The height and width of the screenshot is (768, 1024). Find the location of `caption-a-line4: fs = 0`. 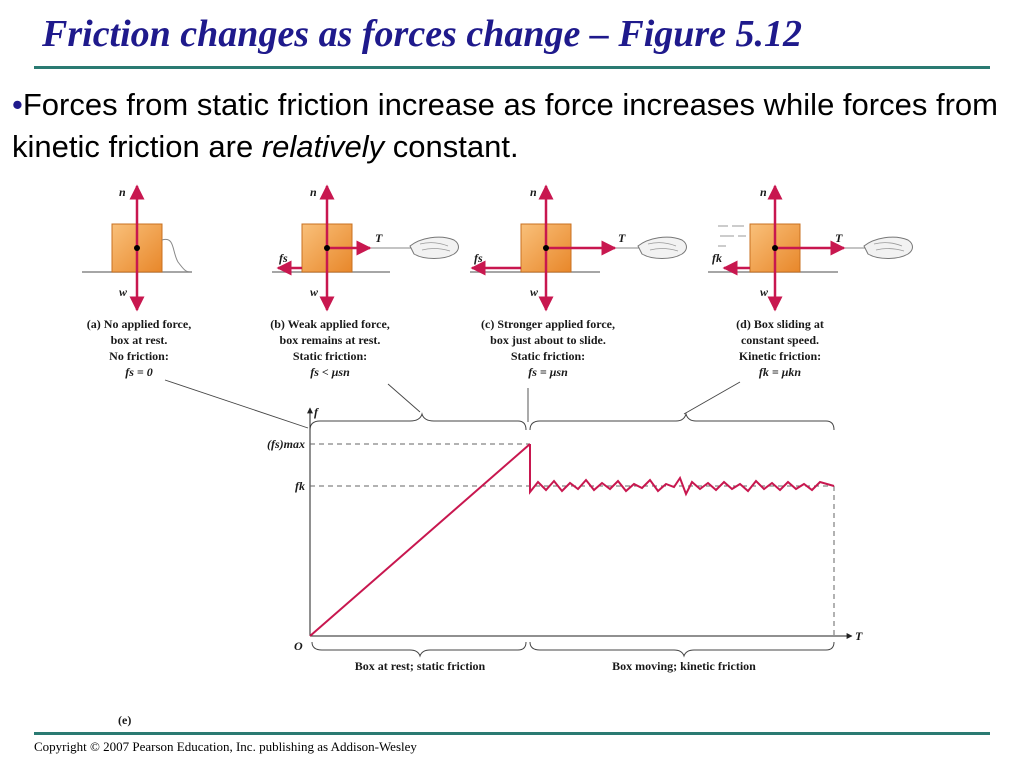

caption-a-line4: fs = 0 is located at coordinates (139, 372).